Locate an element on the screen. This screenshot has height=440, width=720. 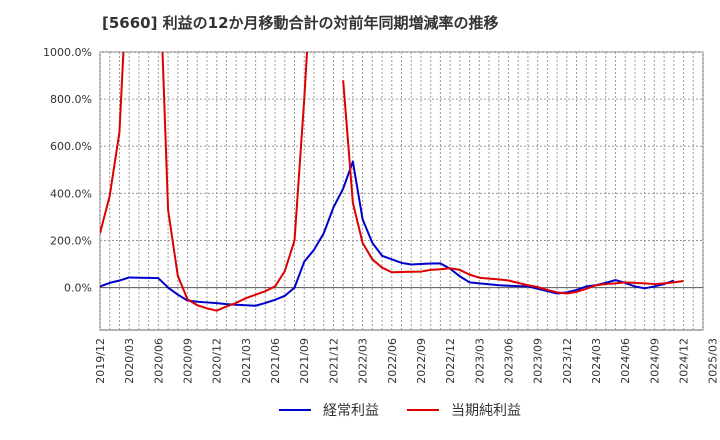
y-tick-label: 400.0% is located at coordinates (71, 193).